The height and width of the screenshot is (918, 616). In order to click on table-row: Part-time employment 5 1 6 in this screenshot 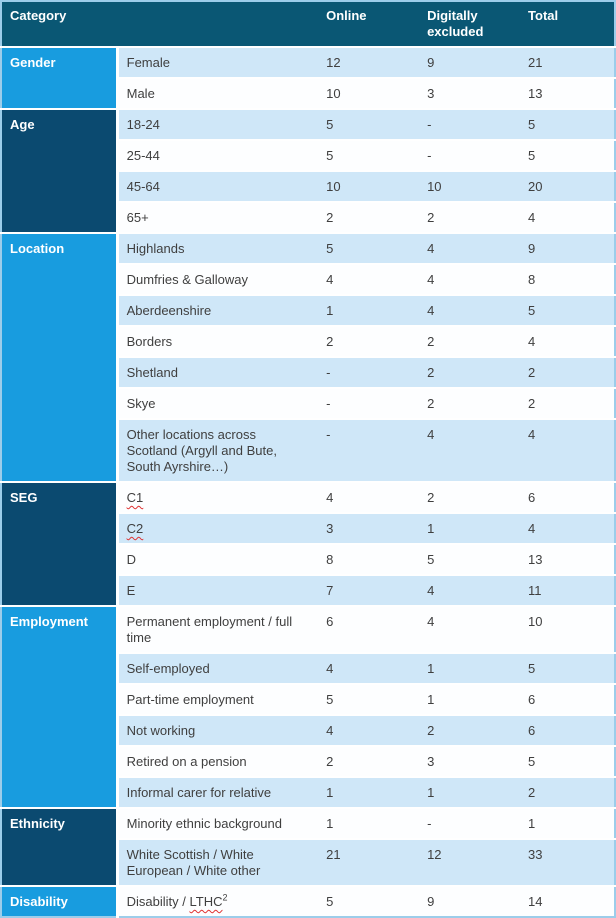, I will do `click(308, 699)`.